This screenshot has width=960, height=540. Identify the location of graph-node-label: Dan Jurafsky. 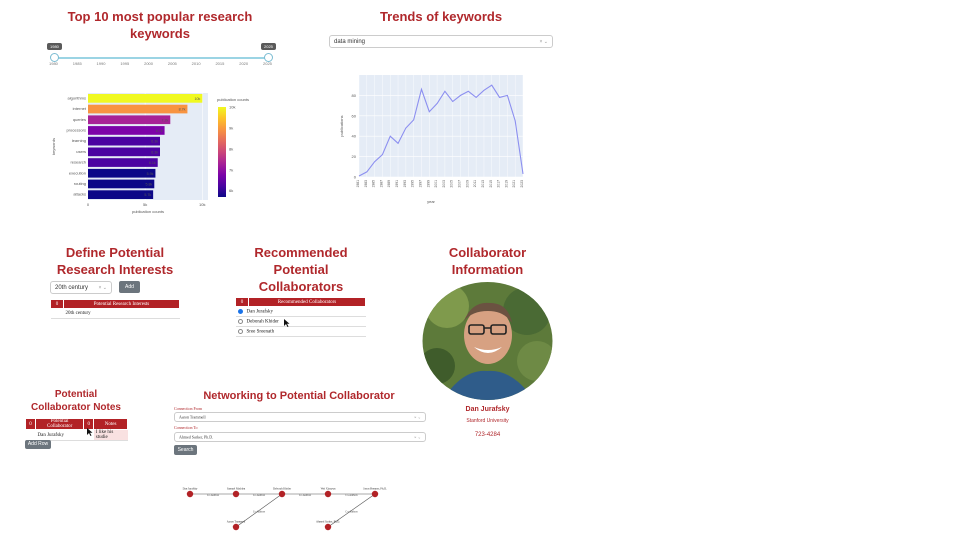
(190, 489).